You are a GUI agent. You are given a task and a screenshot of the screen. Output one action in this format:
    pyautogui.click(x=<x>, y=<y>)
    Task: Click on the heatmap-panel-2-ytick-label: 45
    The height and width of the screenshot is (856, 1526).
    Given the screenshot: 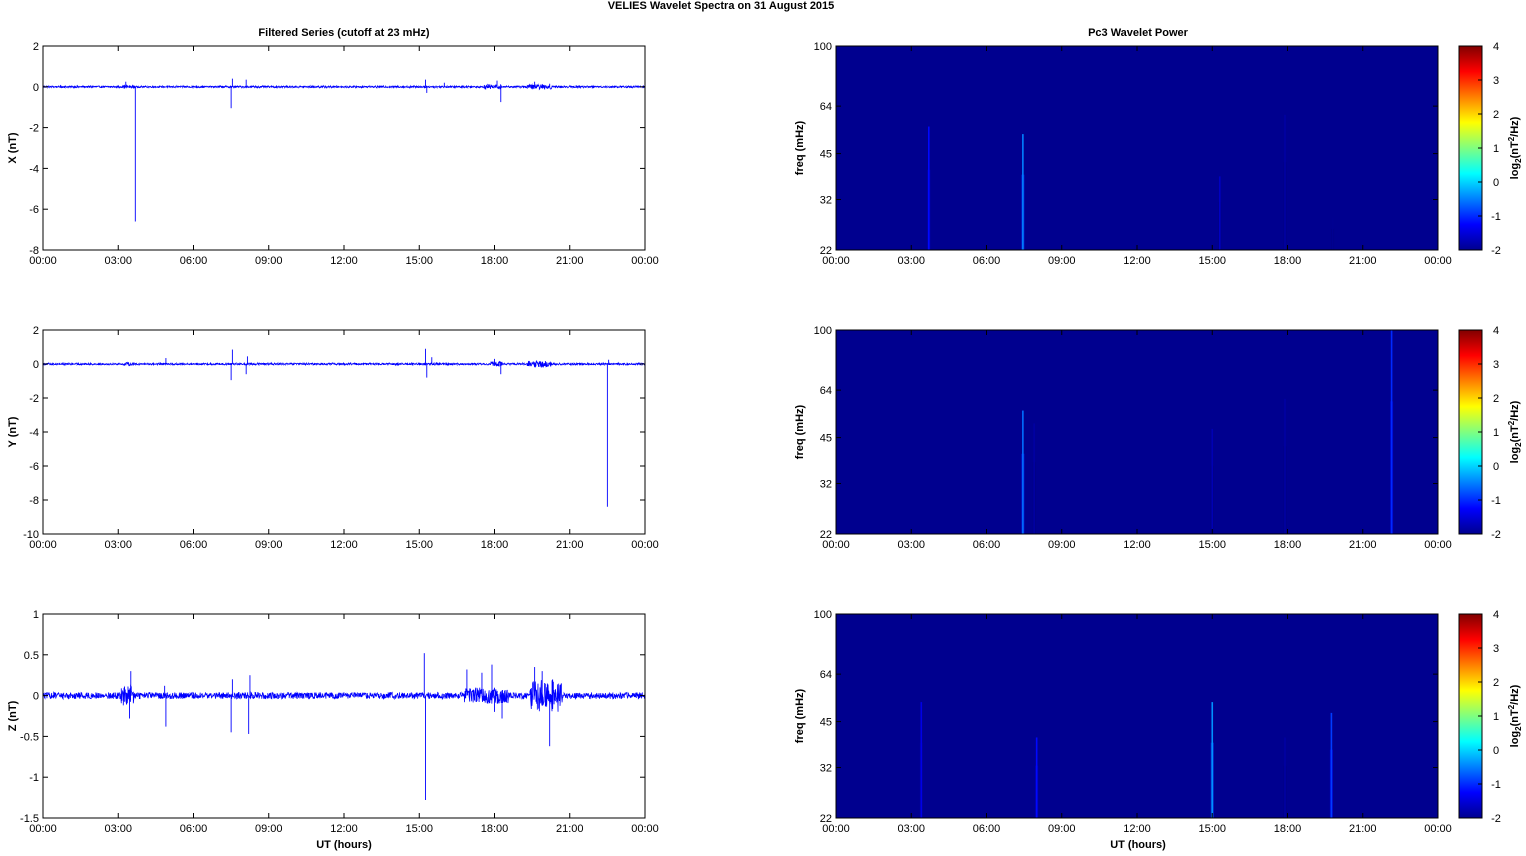 What is the action you would take?
    pyautogui.click(x=826, y=439)
    